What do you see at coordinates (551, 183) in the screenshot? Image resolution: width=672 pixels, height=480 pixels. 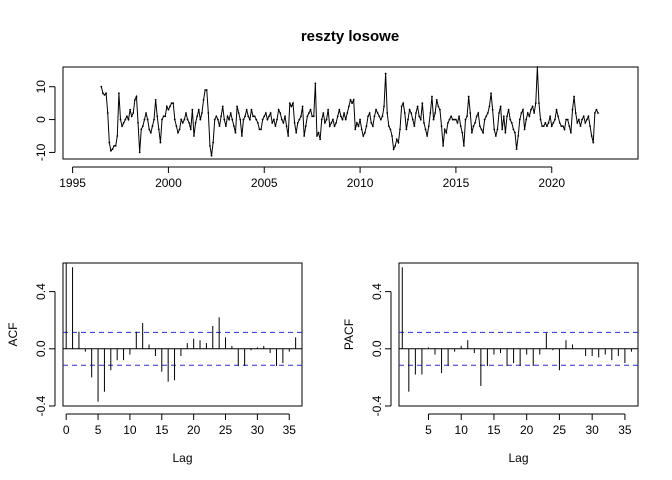 I see `x-tick-label-1: 2020` at bounding box center [551, 183].